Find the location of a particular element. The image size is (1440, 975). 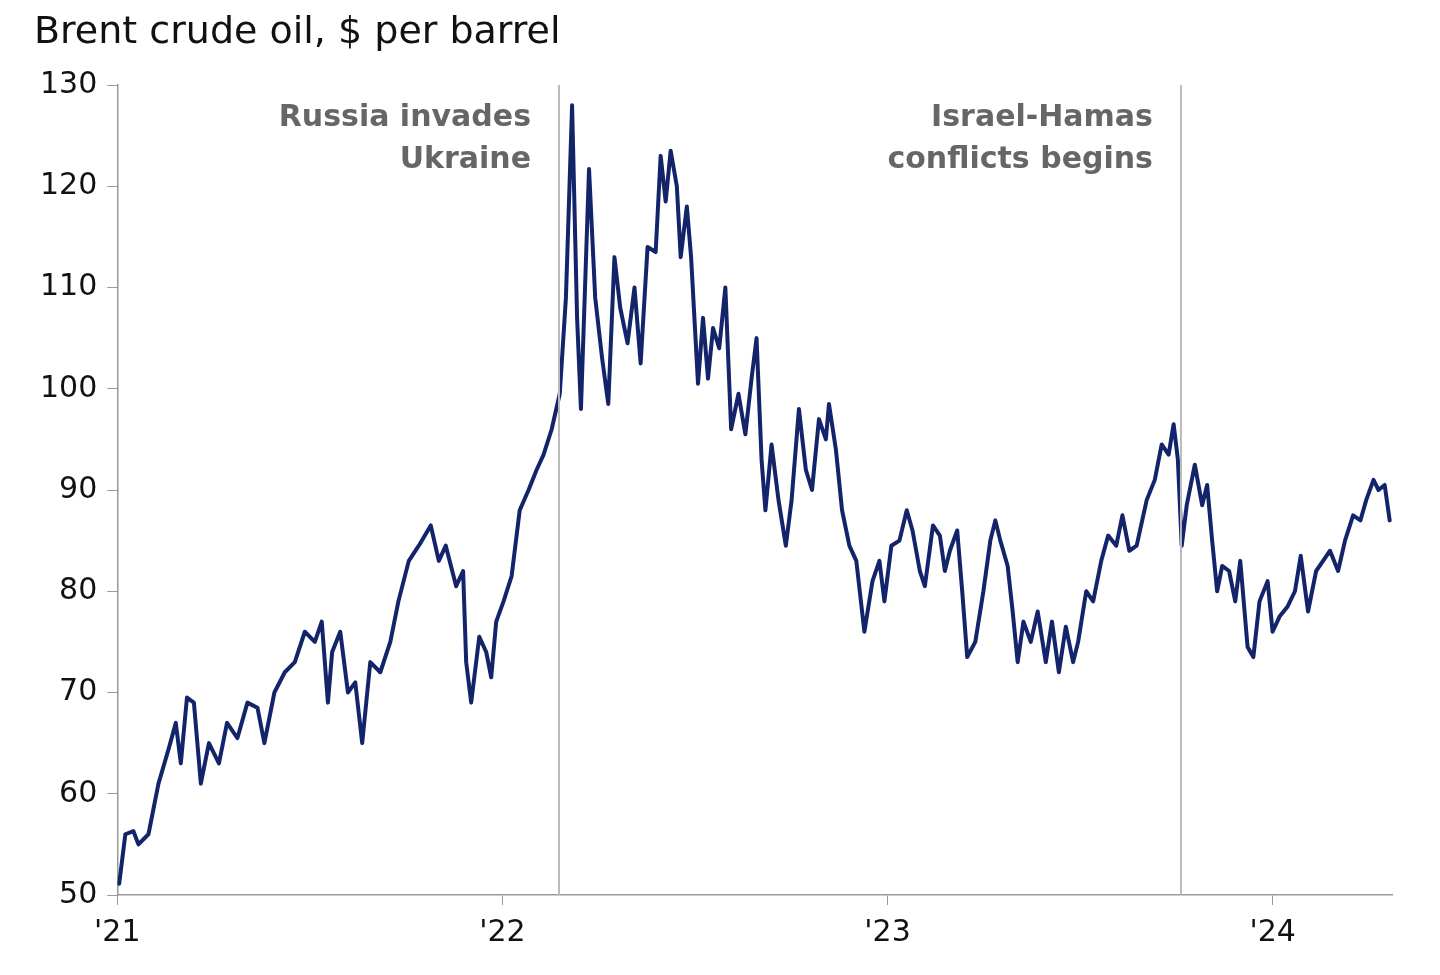

x-tick-label: '22 is located at coordinates (502, 930).